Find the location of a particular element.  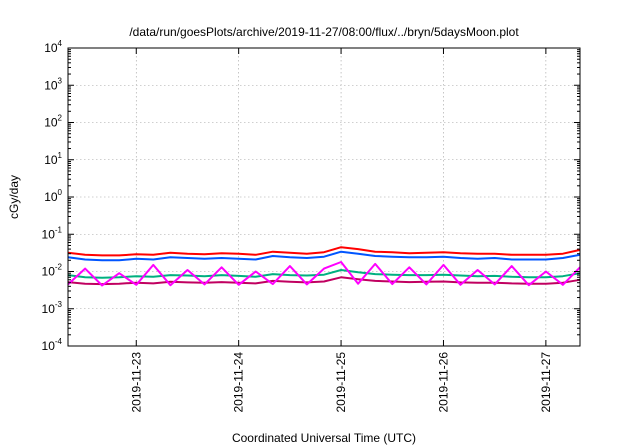

series-layer is located at coordinates (324, 266).